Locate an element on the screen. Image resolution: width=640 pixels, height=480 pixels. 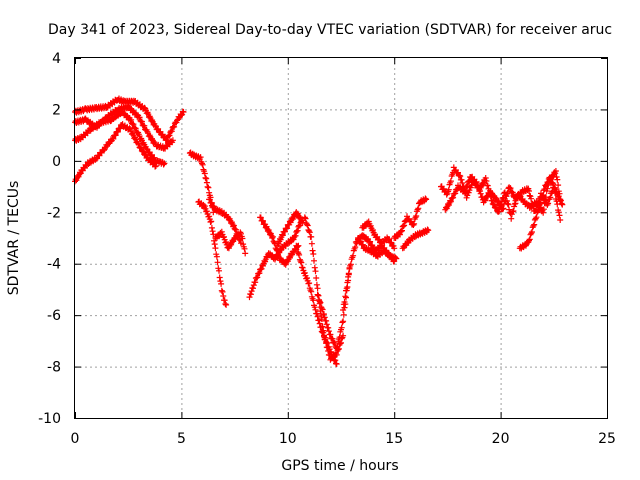
x-axis-label: GPS time / hours is located at coordinates (339, 466).